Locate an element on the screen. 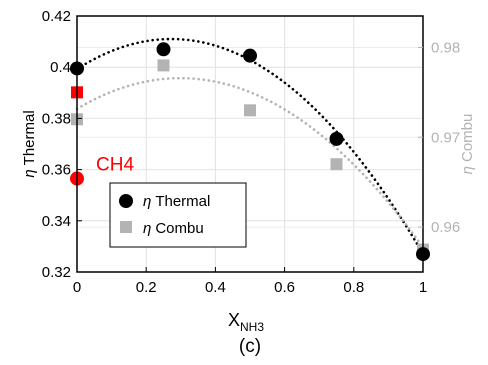 The image size is (488, 365). x-tick-label-0: 0 is located at coordinates (77, 287).